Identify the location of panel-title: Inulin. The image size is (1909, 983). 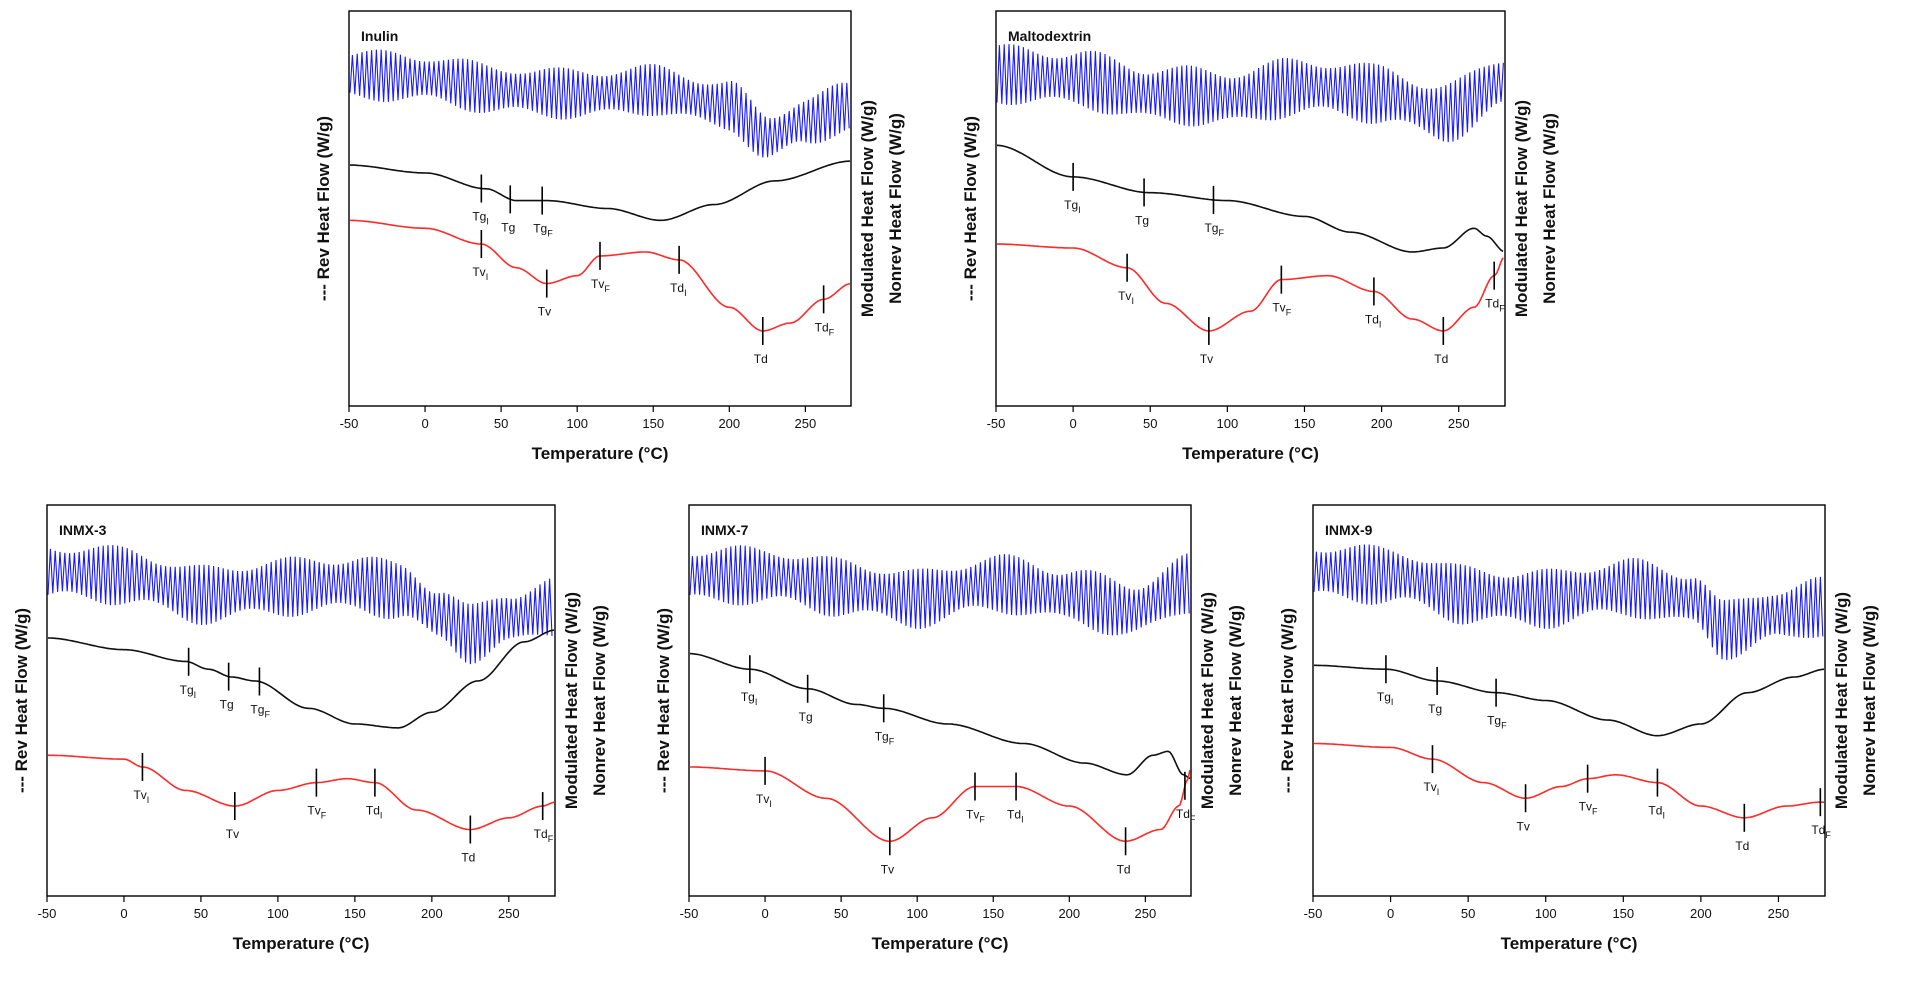
(379, 36).